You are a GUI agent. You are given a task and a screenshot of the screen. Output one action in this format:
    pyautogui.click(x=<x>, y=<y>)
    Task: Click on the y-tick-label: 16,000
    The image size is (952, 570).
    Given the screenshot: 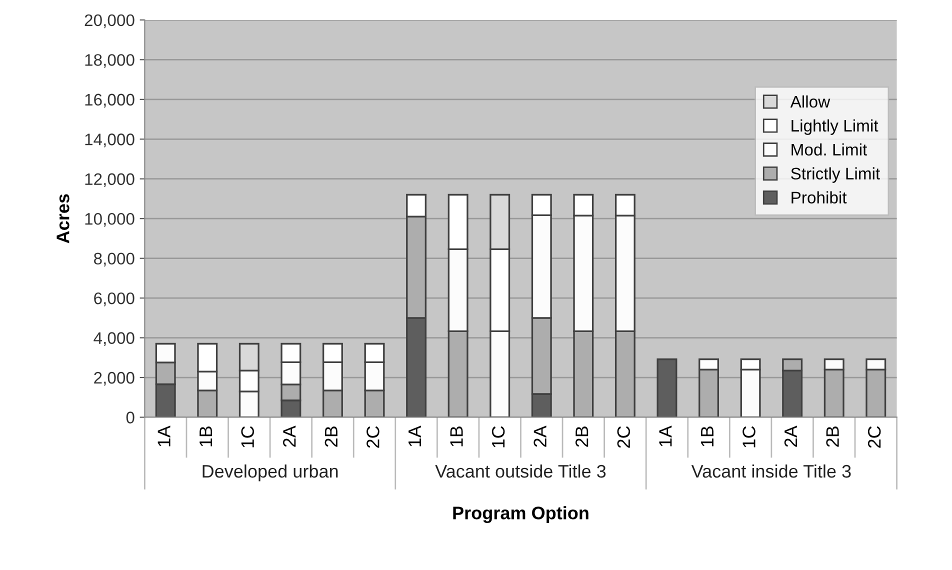 What is the action you would take?
    pyautogui.click(x=109, y=101)
    